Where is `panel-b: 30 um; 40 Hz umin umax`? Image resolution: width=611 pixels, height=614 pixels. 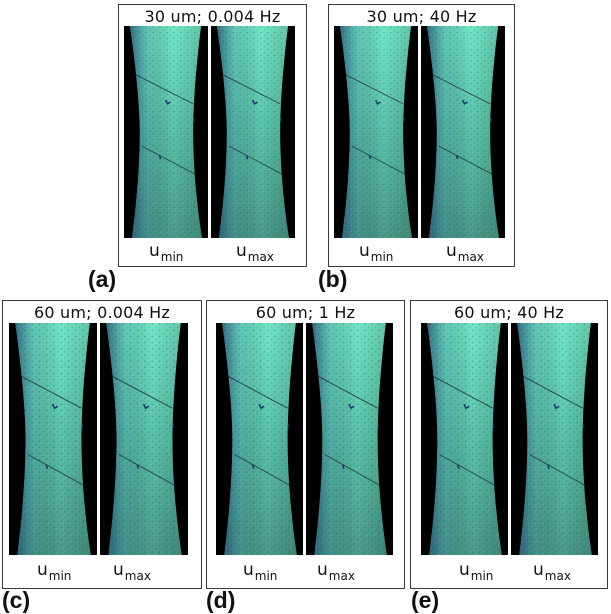 panel-b: 30 um; 40 Hz umin umax is located at coordinates (421, 135).